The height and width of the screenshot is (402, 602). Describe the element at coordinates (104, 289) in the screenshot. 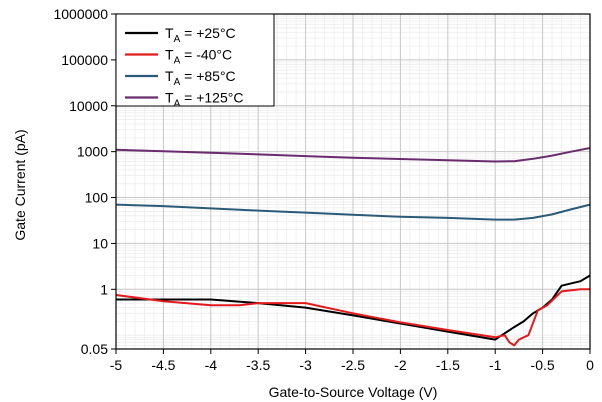

I see `y-tick-label: 1` at that location.